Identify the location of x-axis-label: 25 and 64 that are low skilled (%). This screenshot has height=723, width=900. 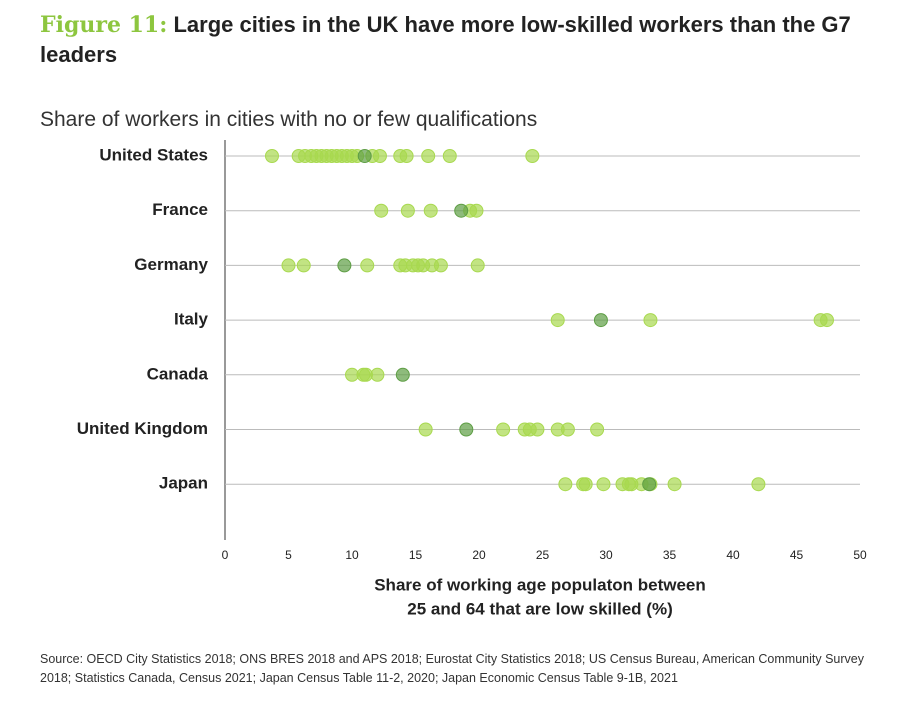
(539, 608).